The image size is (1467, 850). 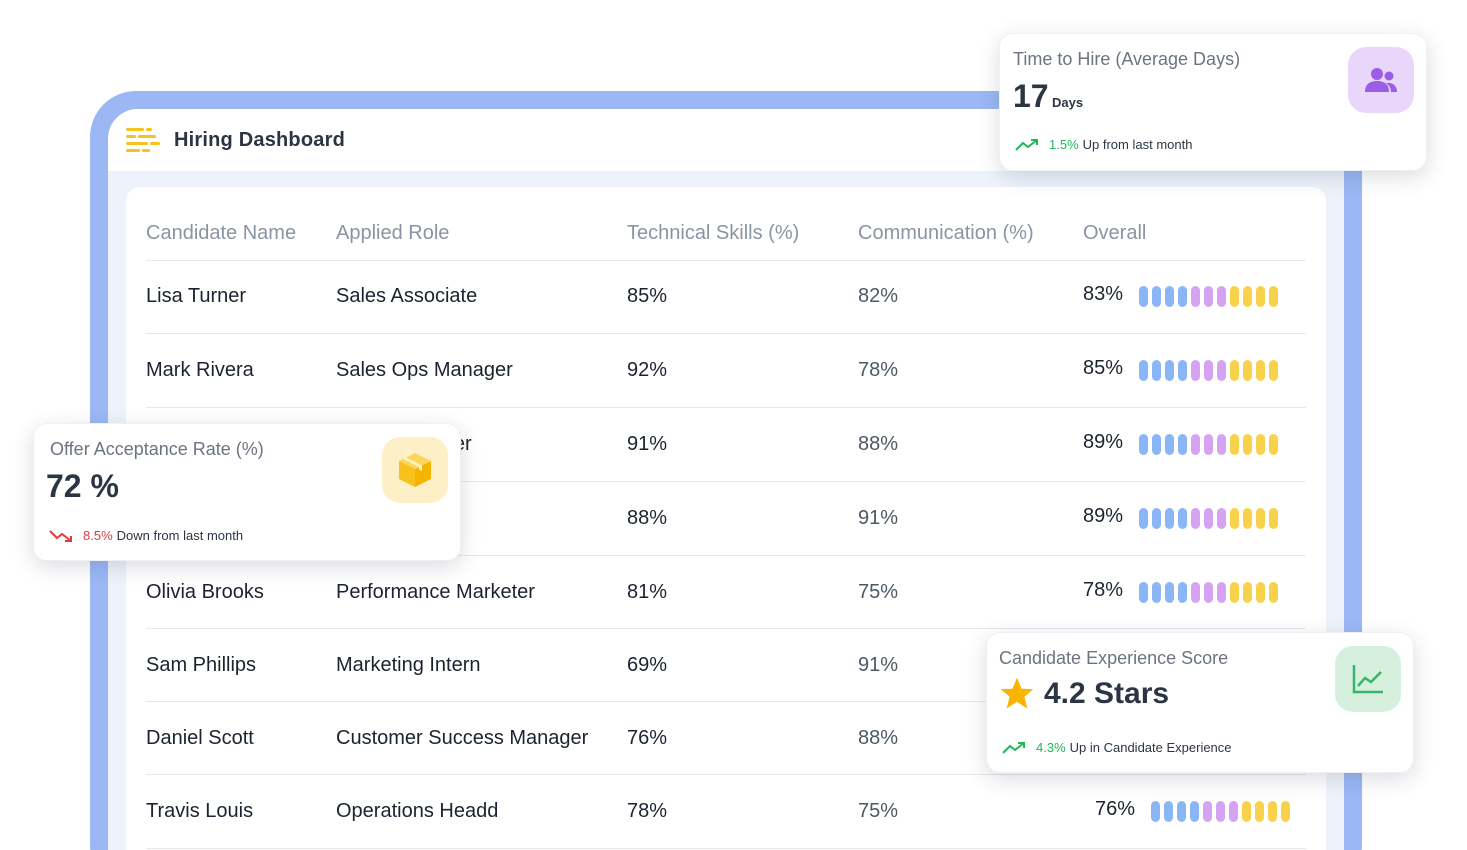 I want to click on header-applied-role: Applied Role, so click(x=481, y=235).